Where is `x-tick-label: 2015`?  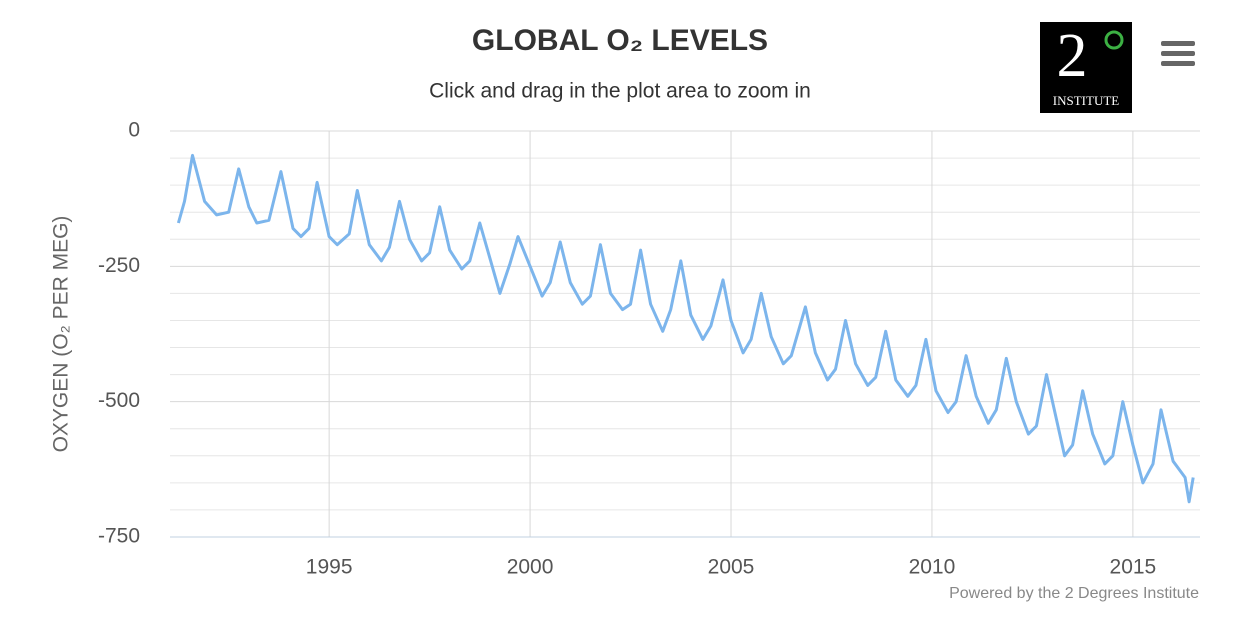
x-tick-label: 2015 is located at coordinates (1133, 567).